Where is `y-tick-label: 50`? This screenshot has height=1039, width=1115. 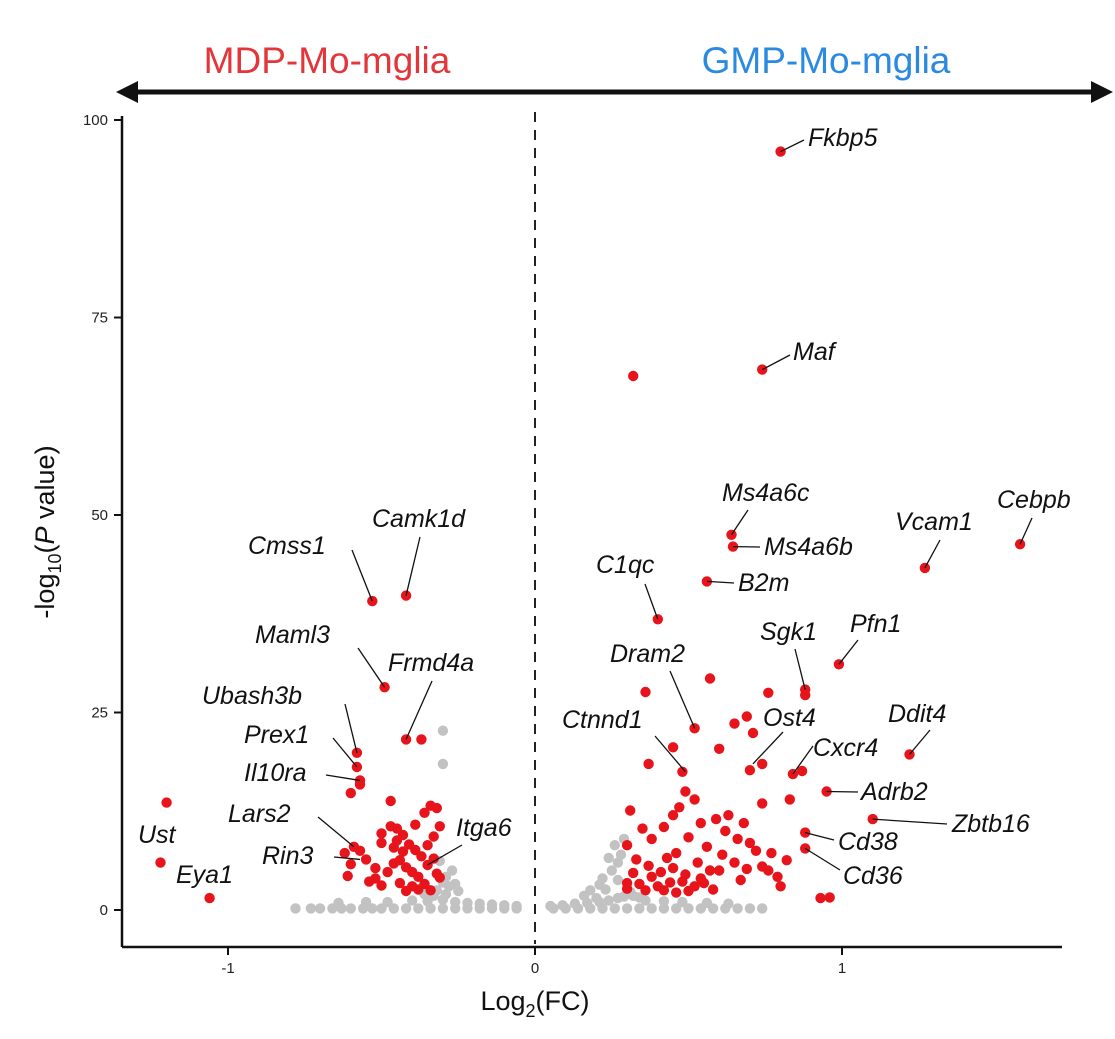
y-tick-label: 50 is located at coordinates (99, 515).